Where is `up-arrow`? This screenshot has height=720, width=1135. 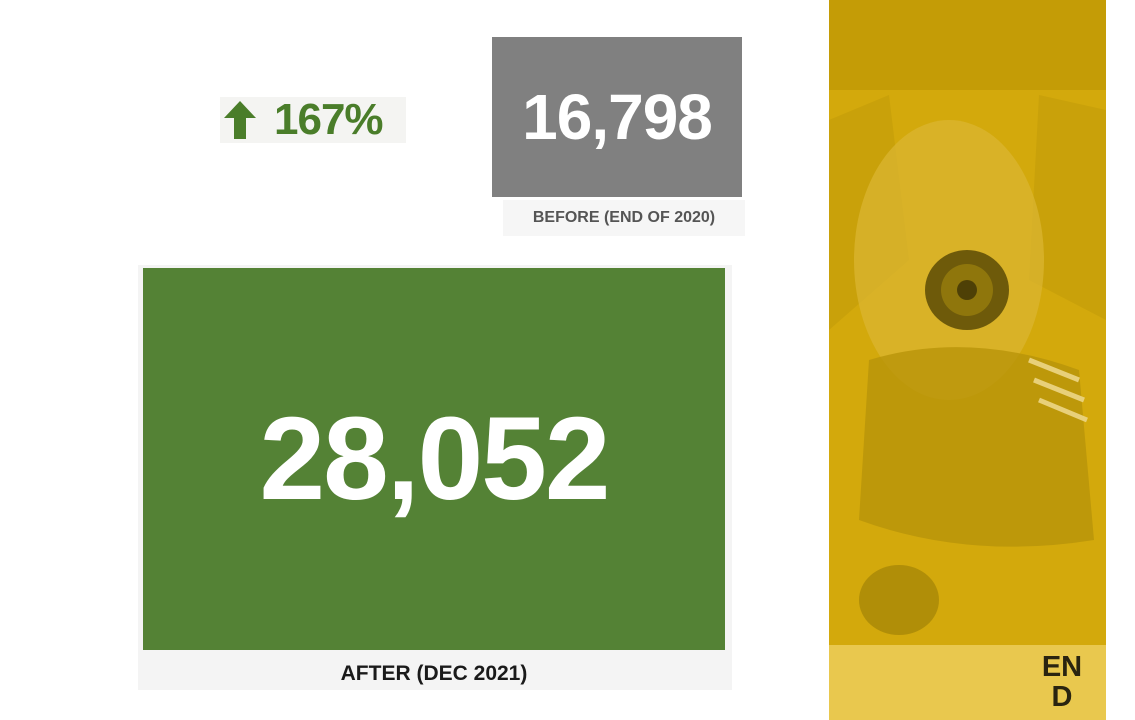
up-arrow is located at coordinates (240, 120).